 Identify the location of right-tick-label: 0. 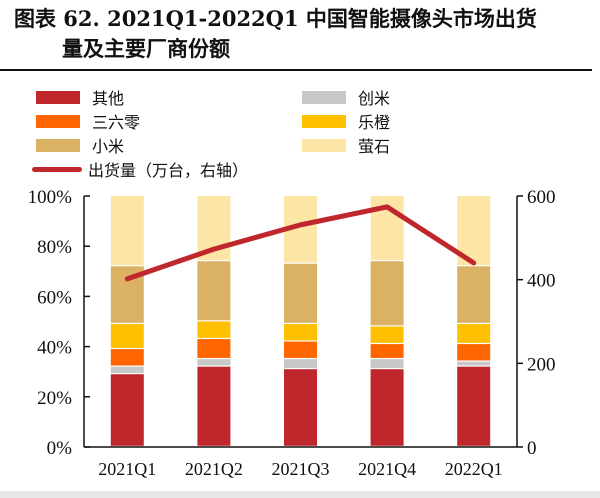
(532, 448).